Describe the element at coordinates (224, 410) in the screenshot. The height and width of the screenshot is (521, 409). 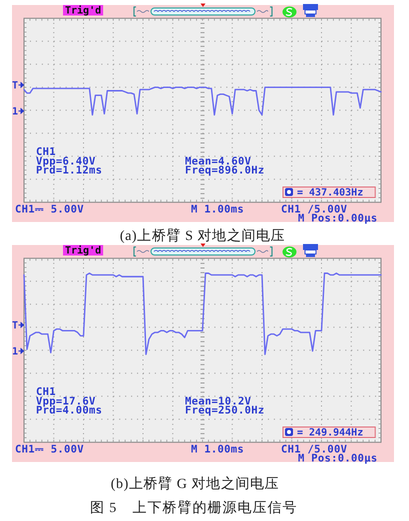
I see `annotation: Freq=250.0Hz` at that location.